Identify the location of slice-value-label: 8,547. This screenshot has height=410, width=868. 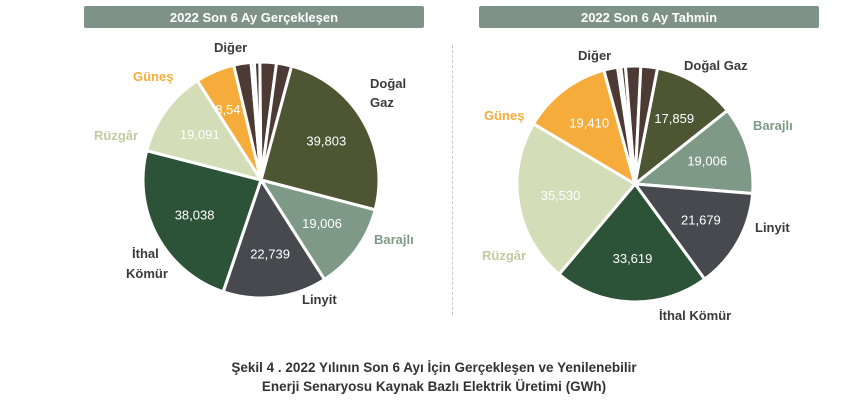
(231, 109).